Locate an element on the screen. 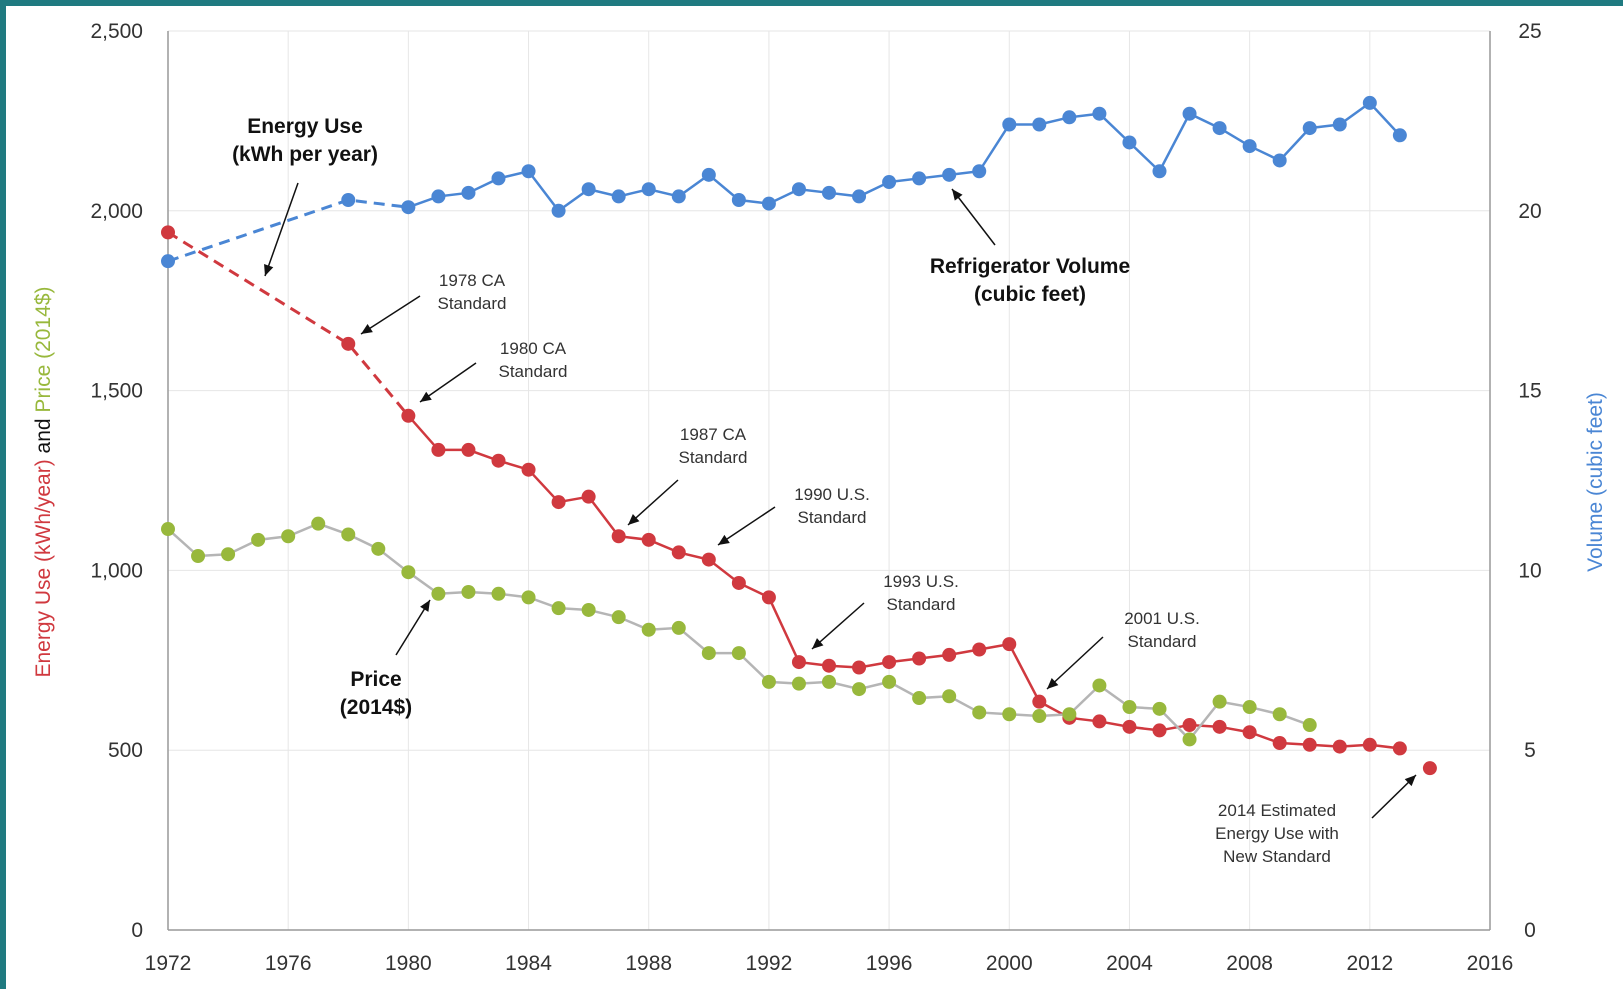  y-right-tick-15: 15 is located at coordinates (1529, 391).